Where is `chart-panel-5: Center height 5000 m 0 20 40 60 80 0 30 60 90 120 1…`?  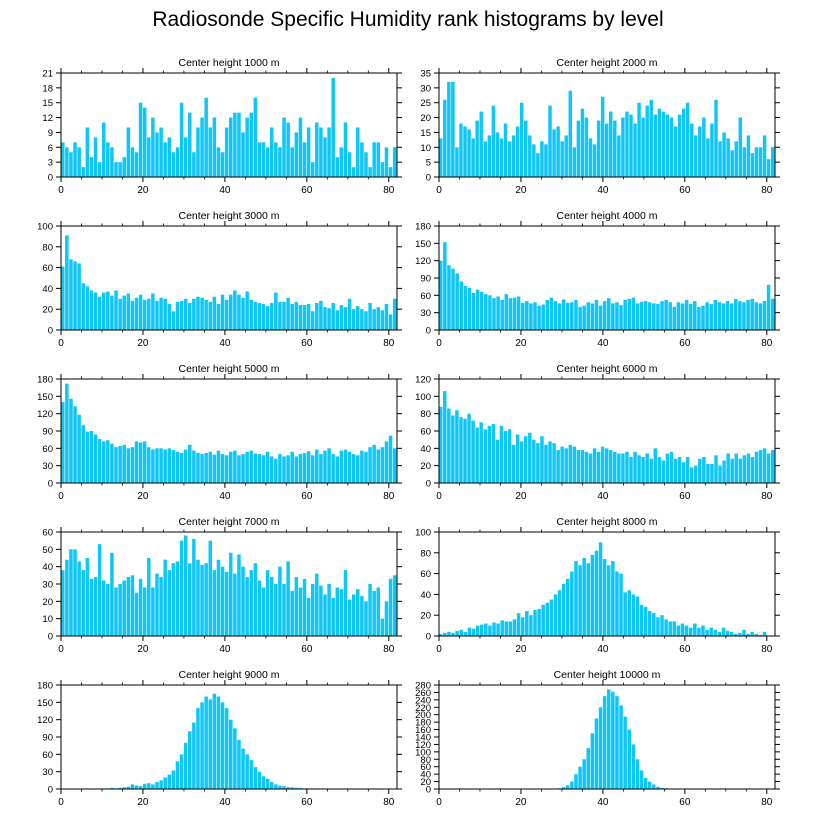 chart-panel-5: Center height 5000 m 0 20 40 60 80 0 30 60 90 120 1… is located at coordinates (219, 432).